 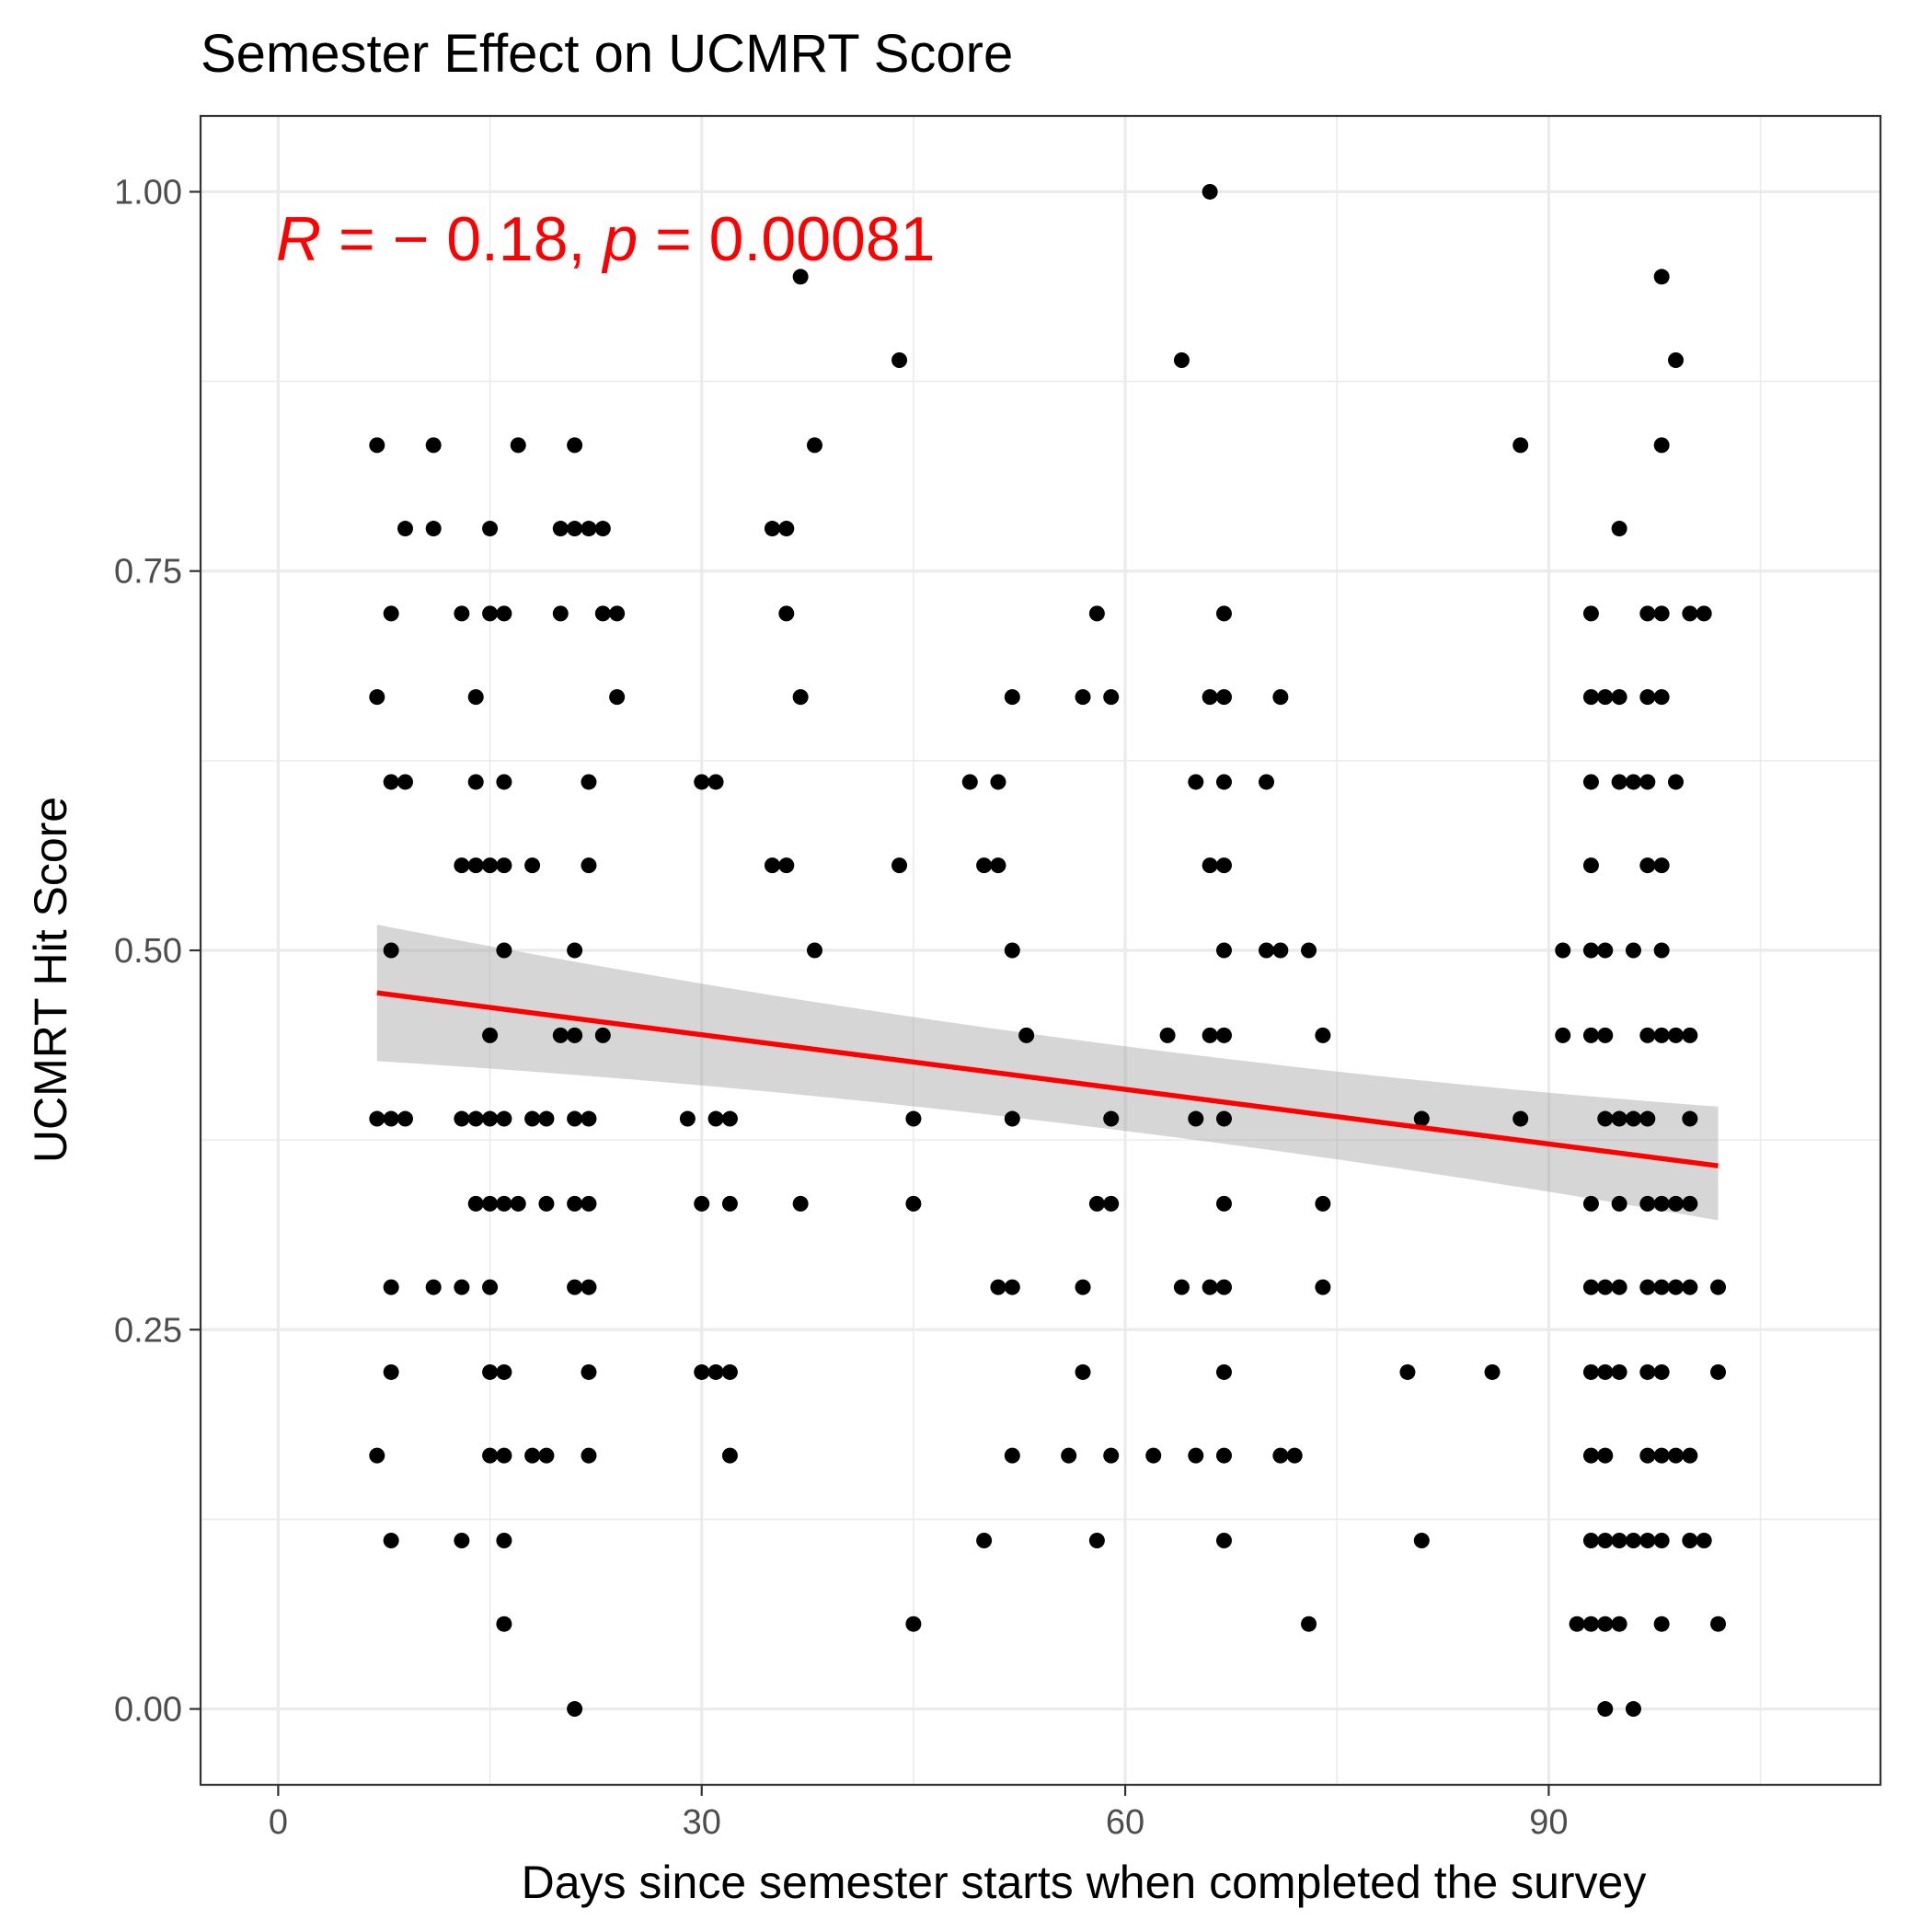 I want to click on y-tick-label: 1.00, so click(x=148, y=192).